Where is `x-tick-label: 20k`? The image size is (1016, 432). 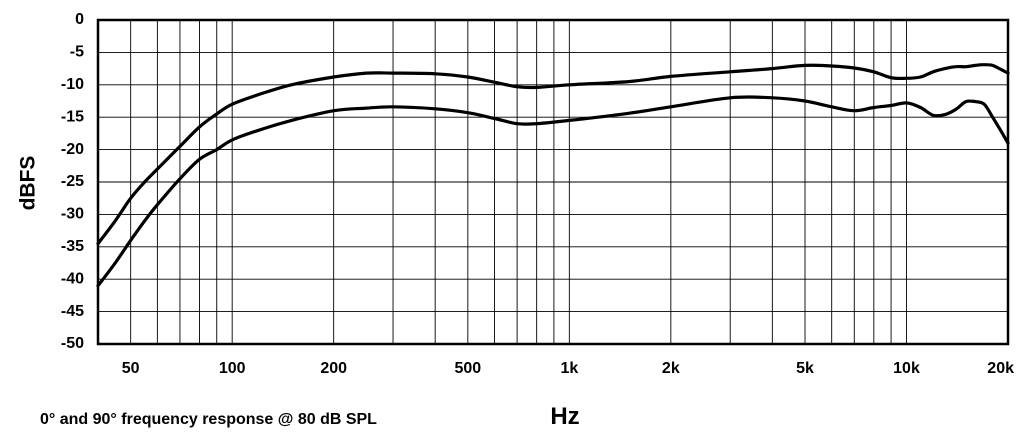
x-tick-label: 20k is located at coordinates (1000, 368).